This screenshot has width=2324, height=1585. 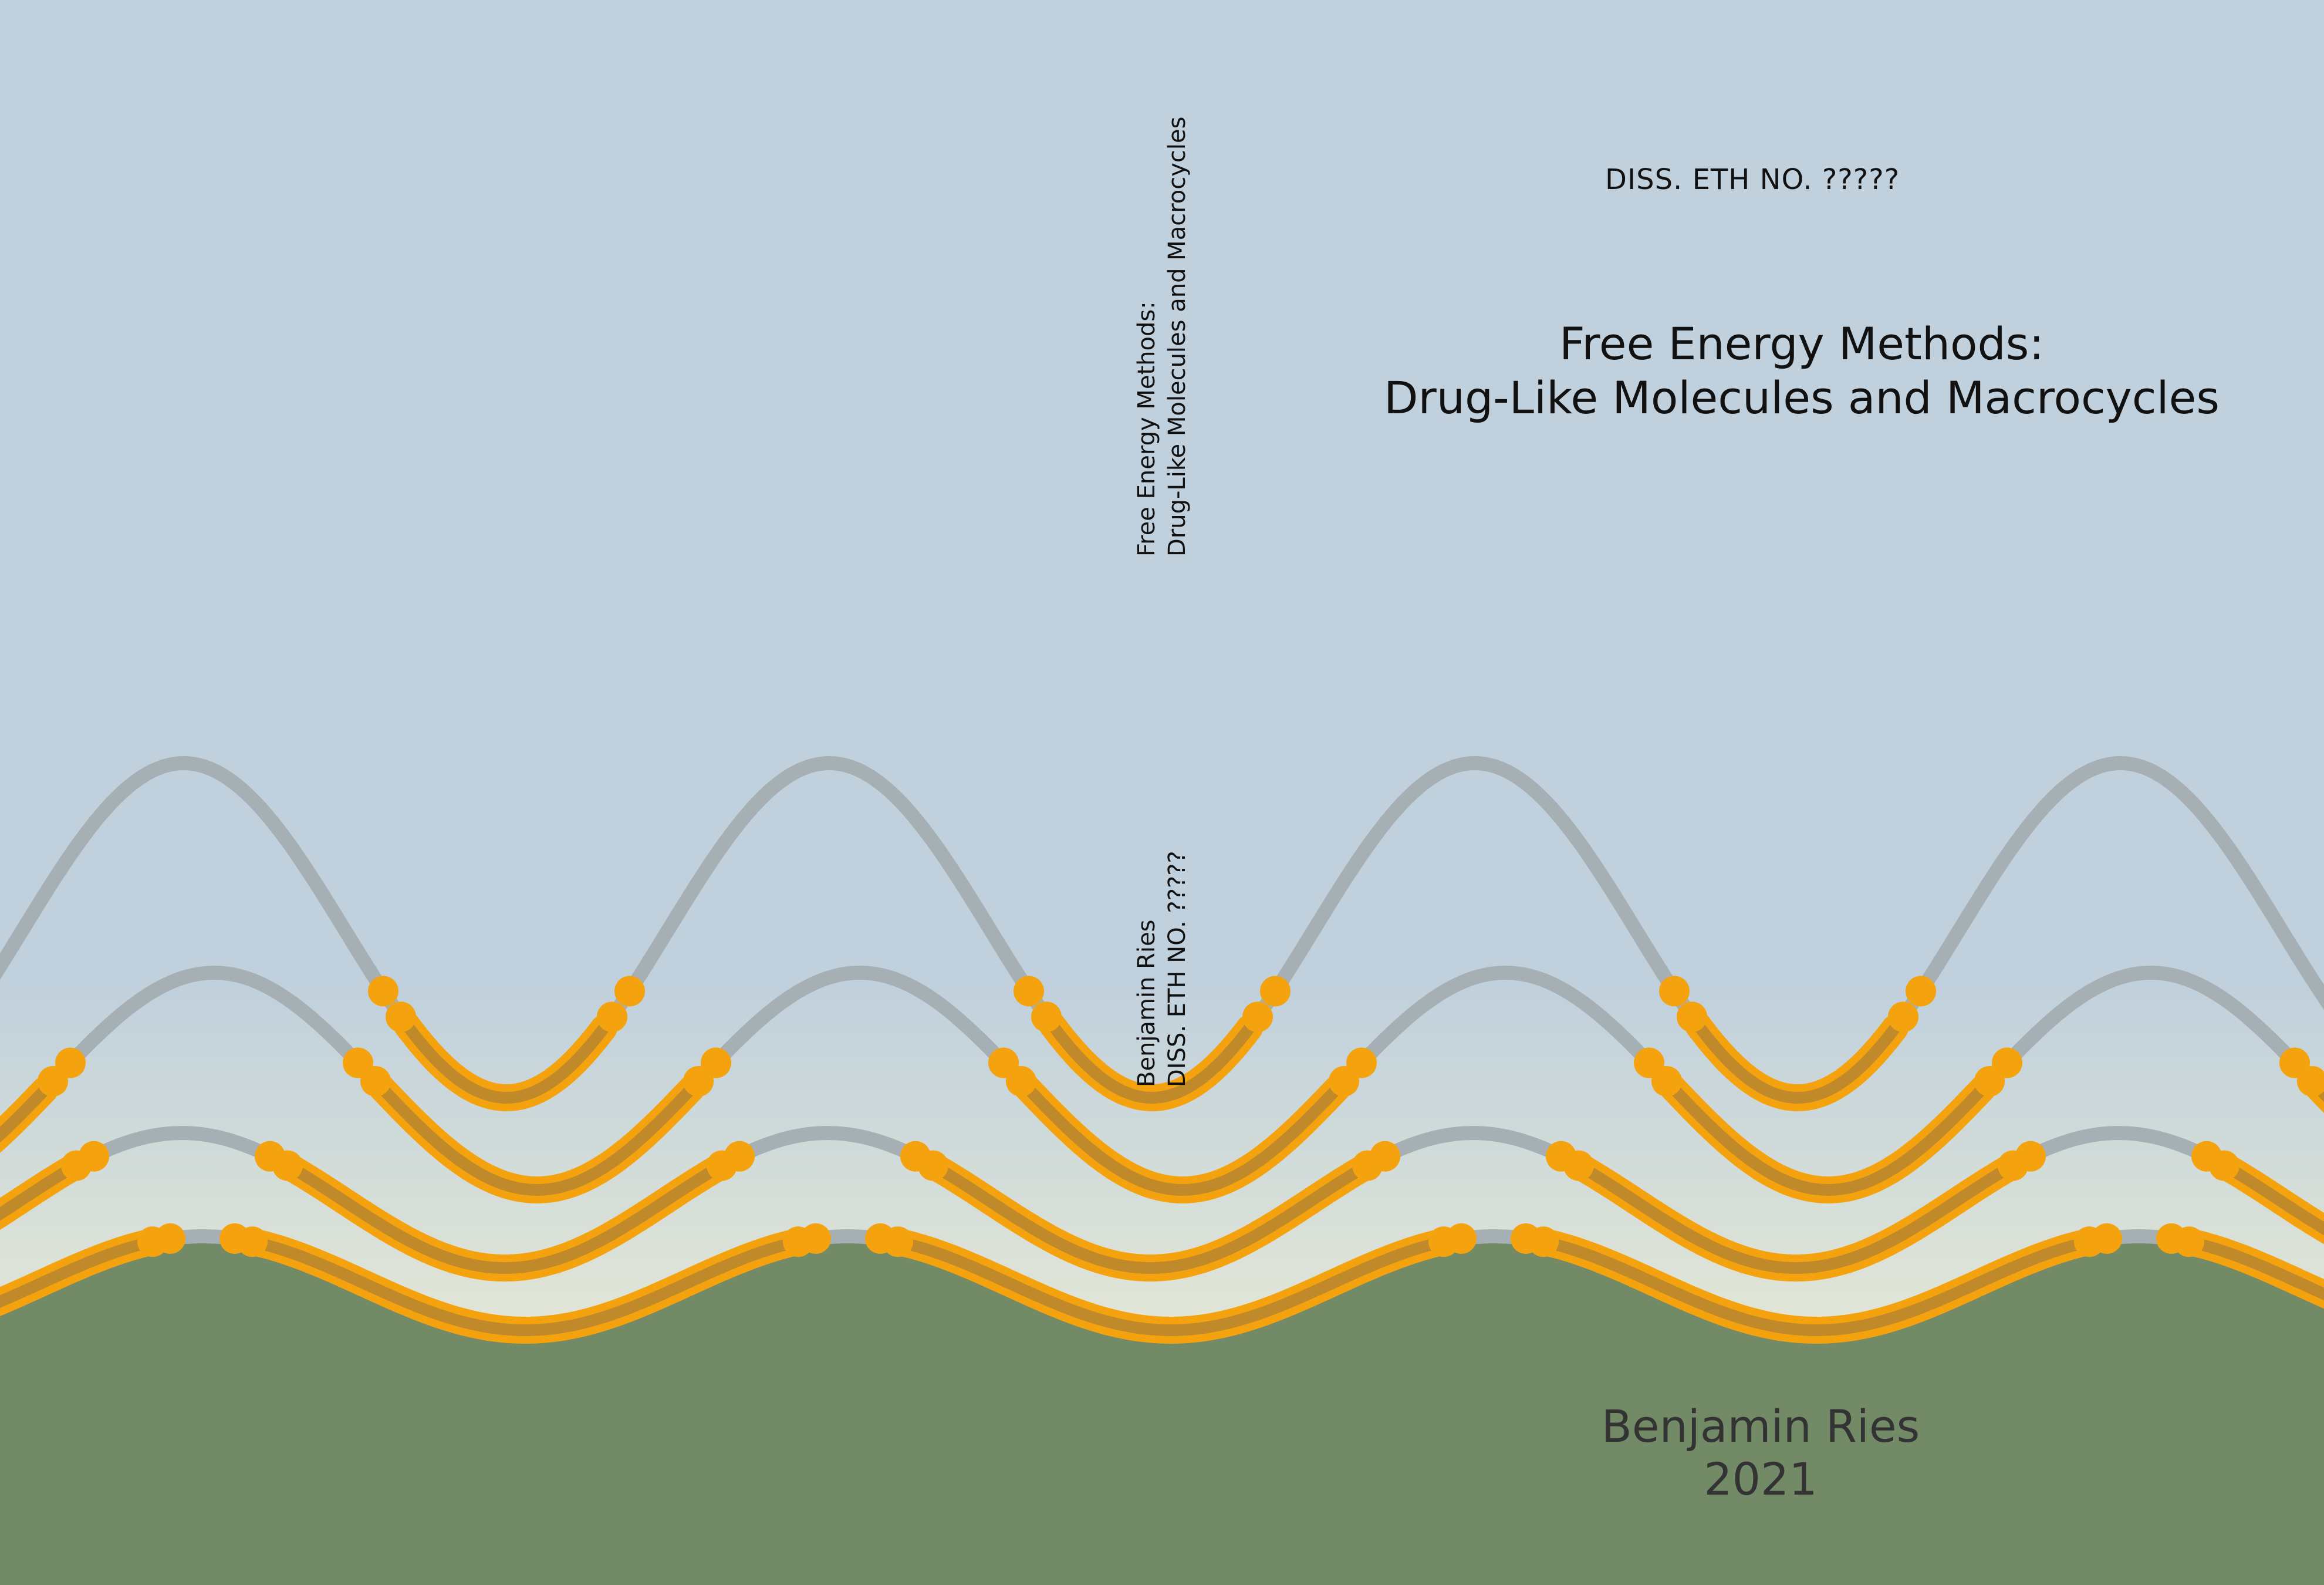 What do you see at coordinates (1760, 1426) in the screenshot?
I see `author-name: Benjamin Ries` at bounding box center [1760, 1426].